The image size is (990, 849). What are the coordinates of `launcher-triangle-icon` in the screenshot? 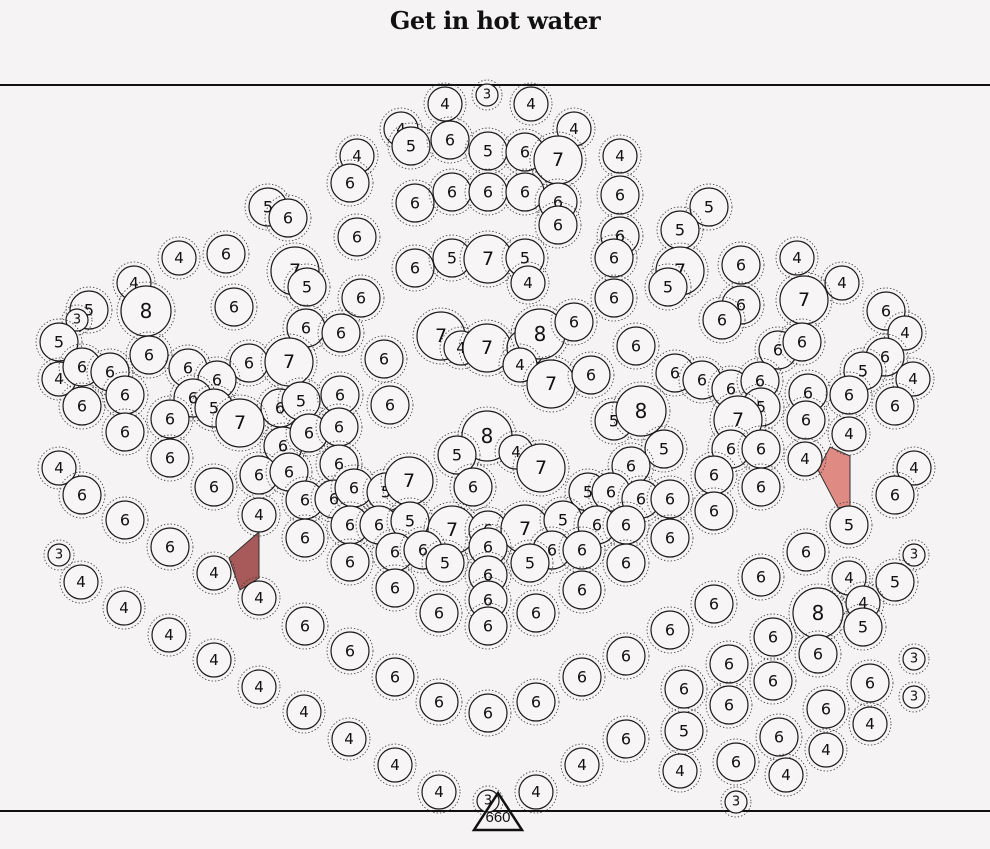 It's located at (498, 811).